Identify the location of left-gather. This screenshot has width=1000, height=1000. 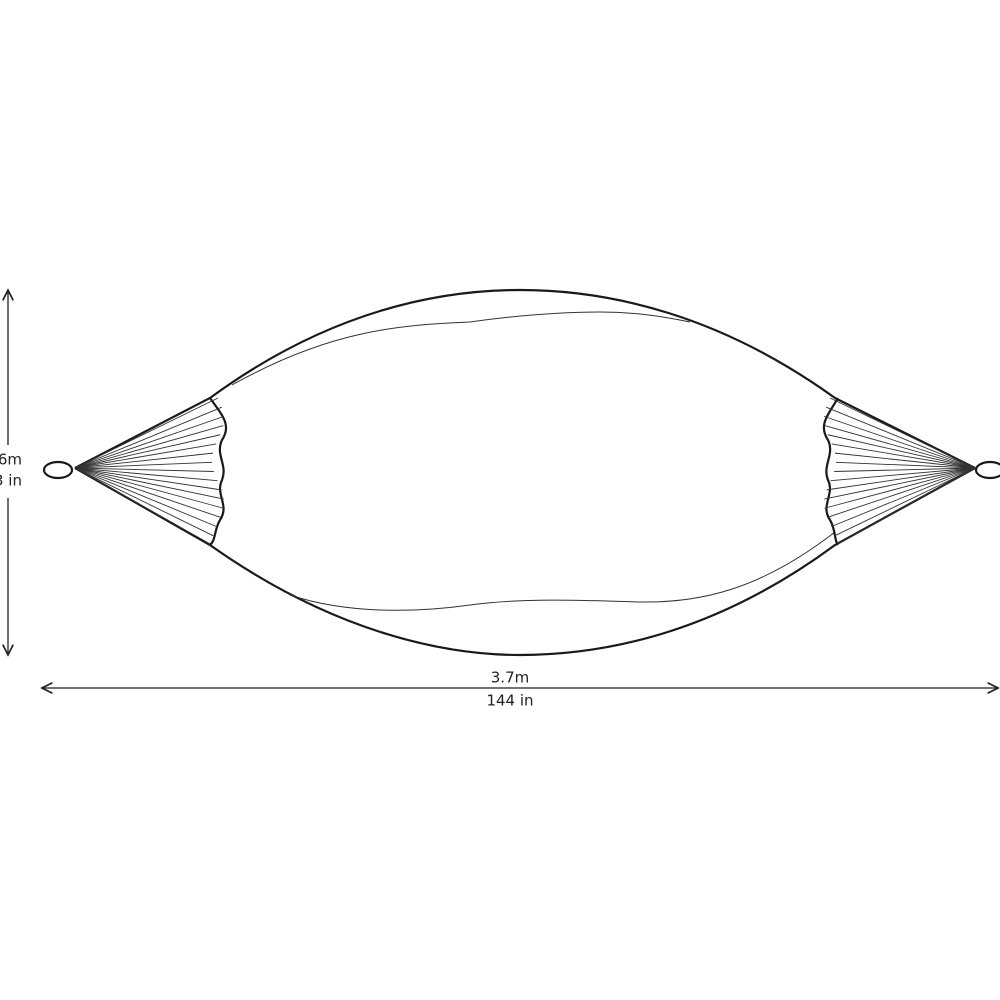
(218, 471).